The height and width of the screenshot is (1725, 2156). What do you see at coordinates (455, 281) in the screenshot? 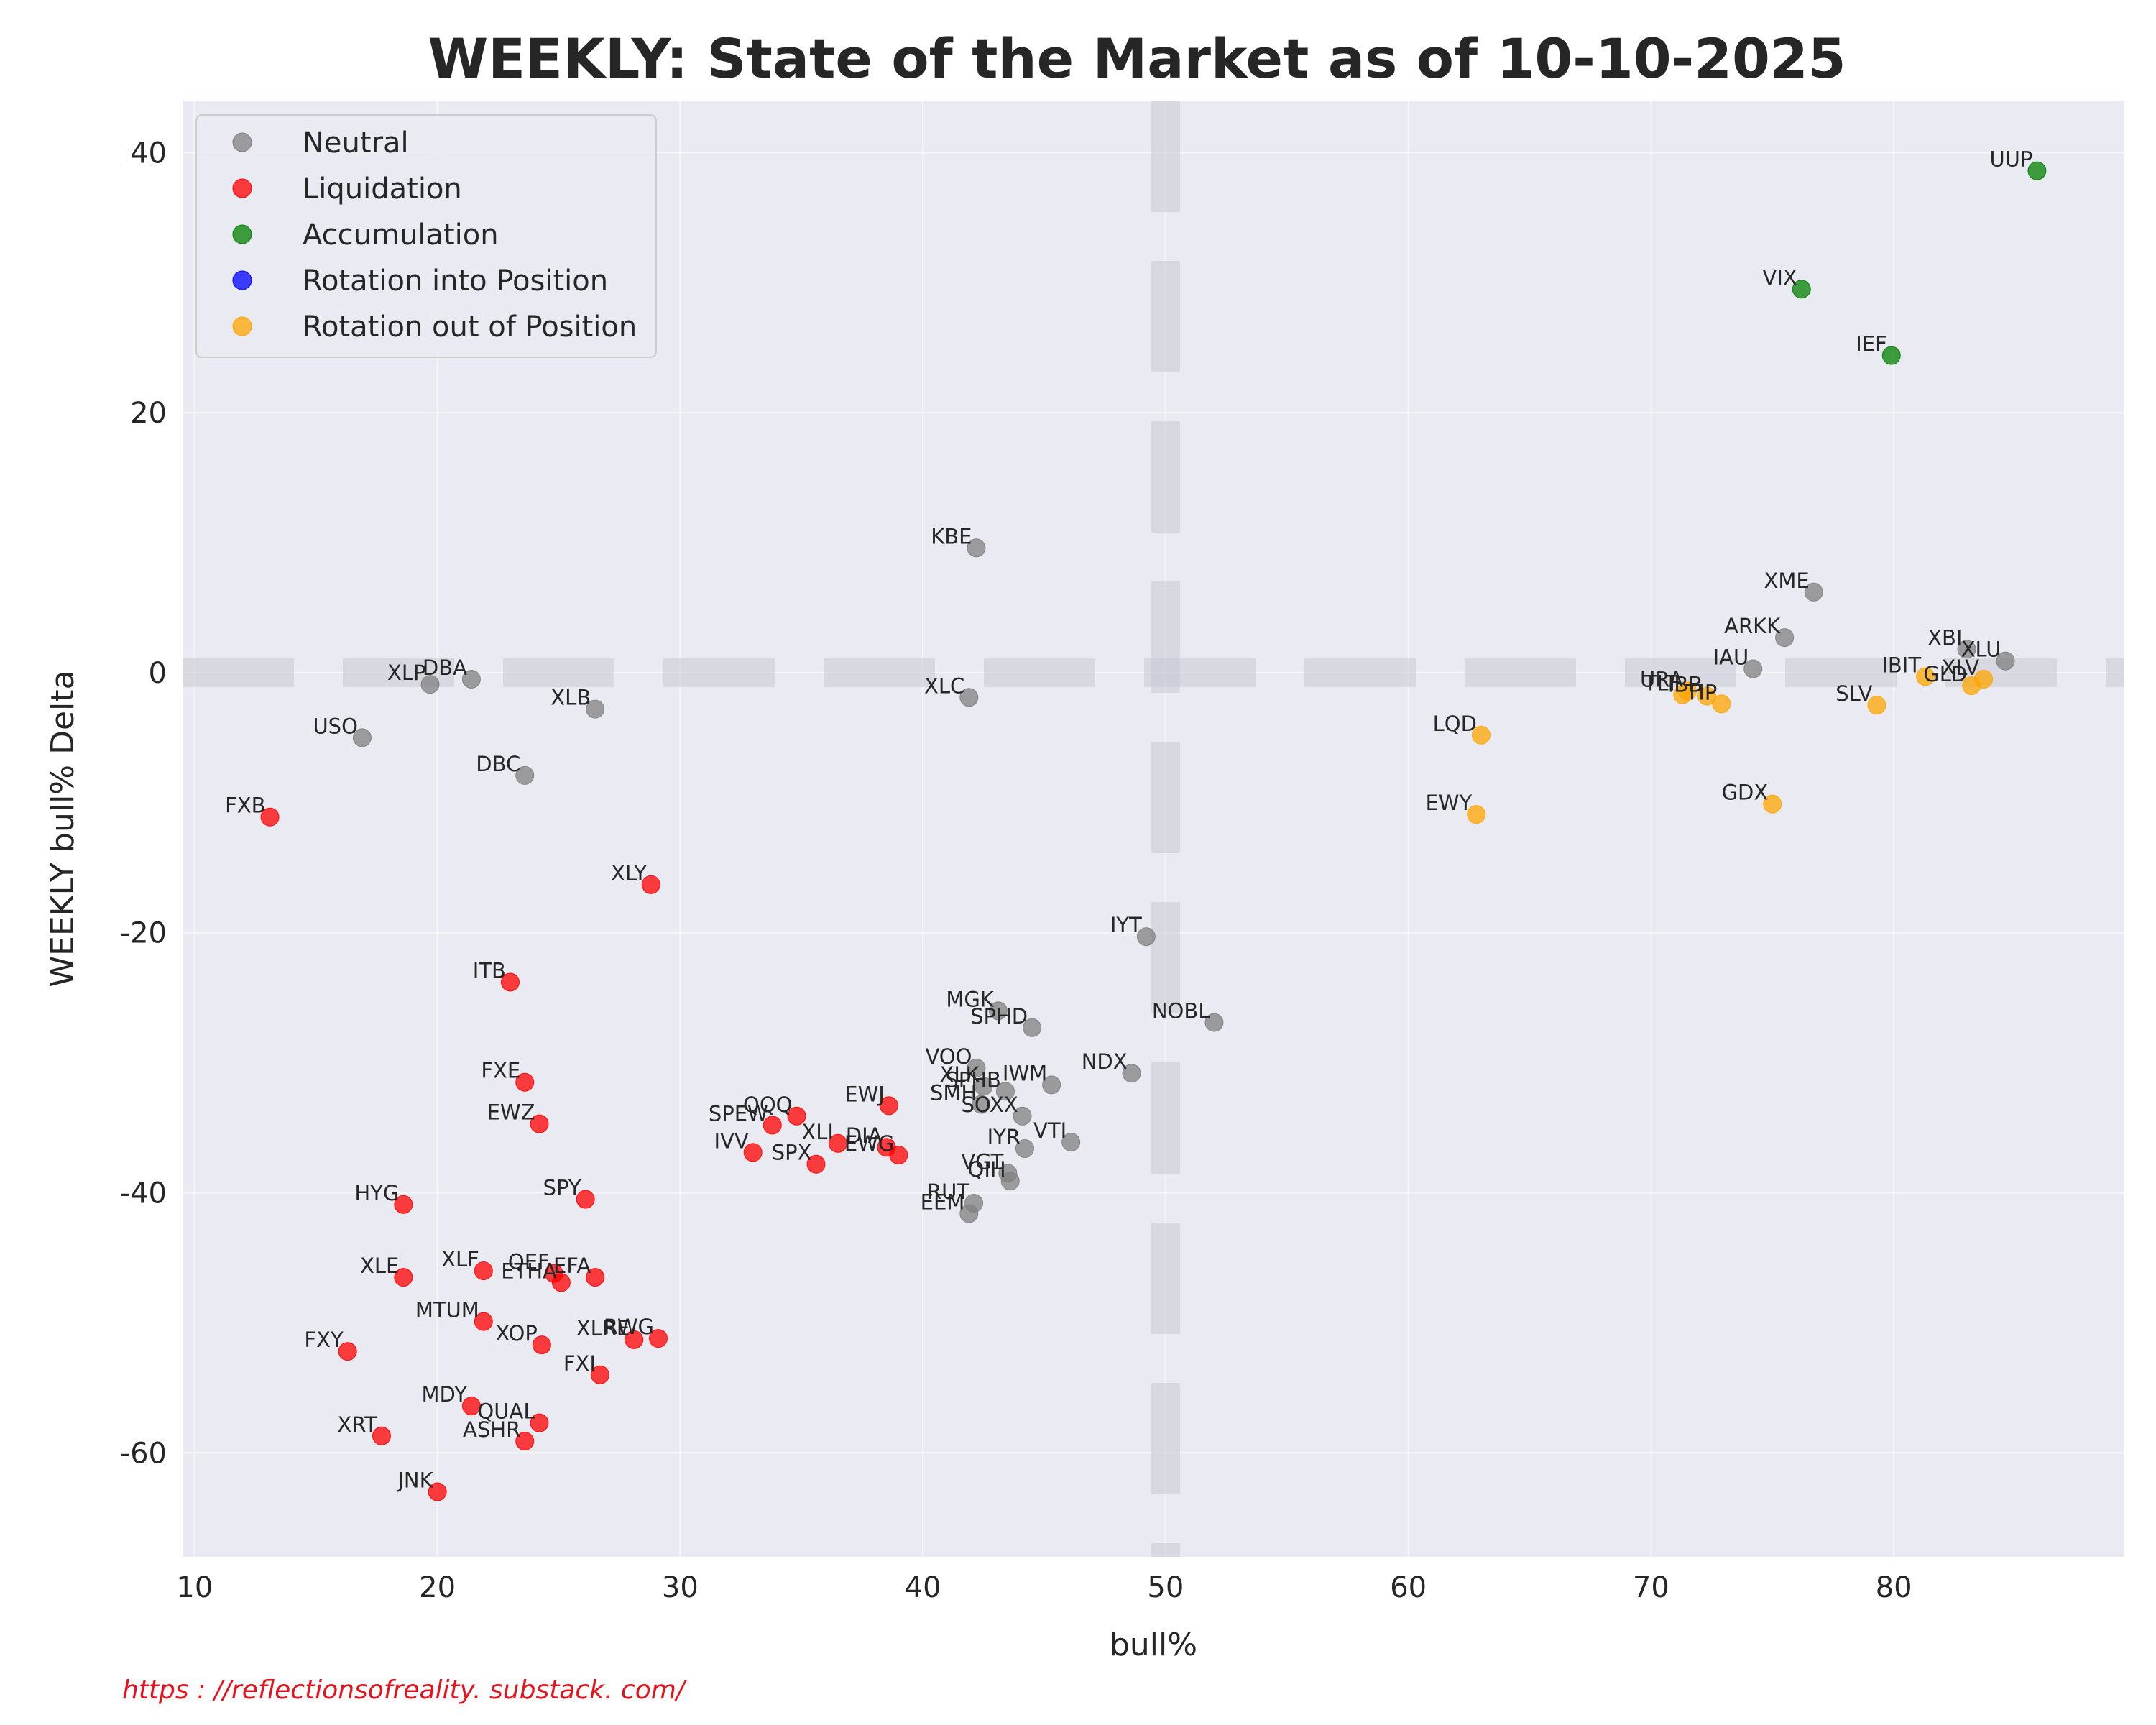
I see `legend-label: Rotation into Position` at bounding box center [455, 281].